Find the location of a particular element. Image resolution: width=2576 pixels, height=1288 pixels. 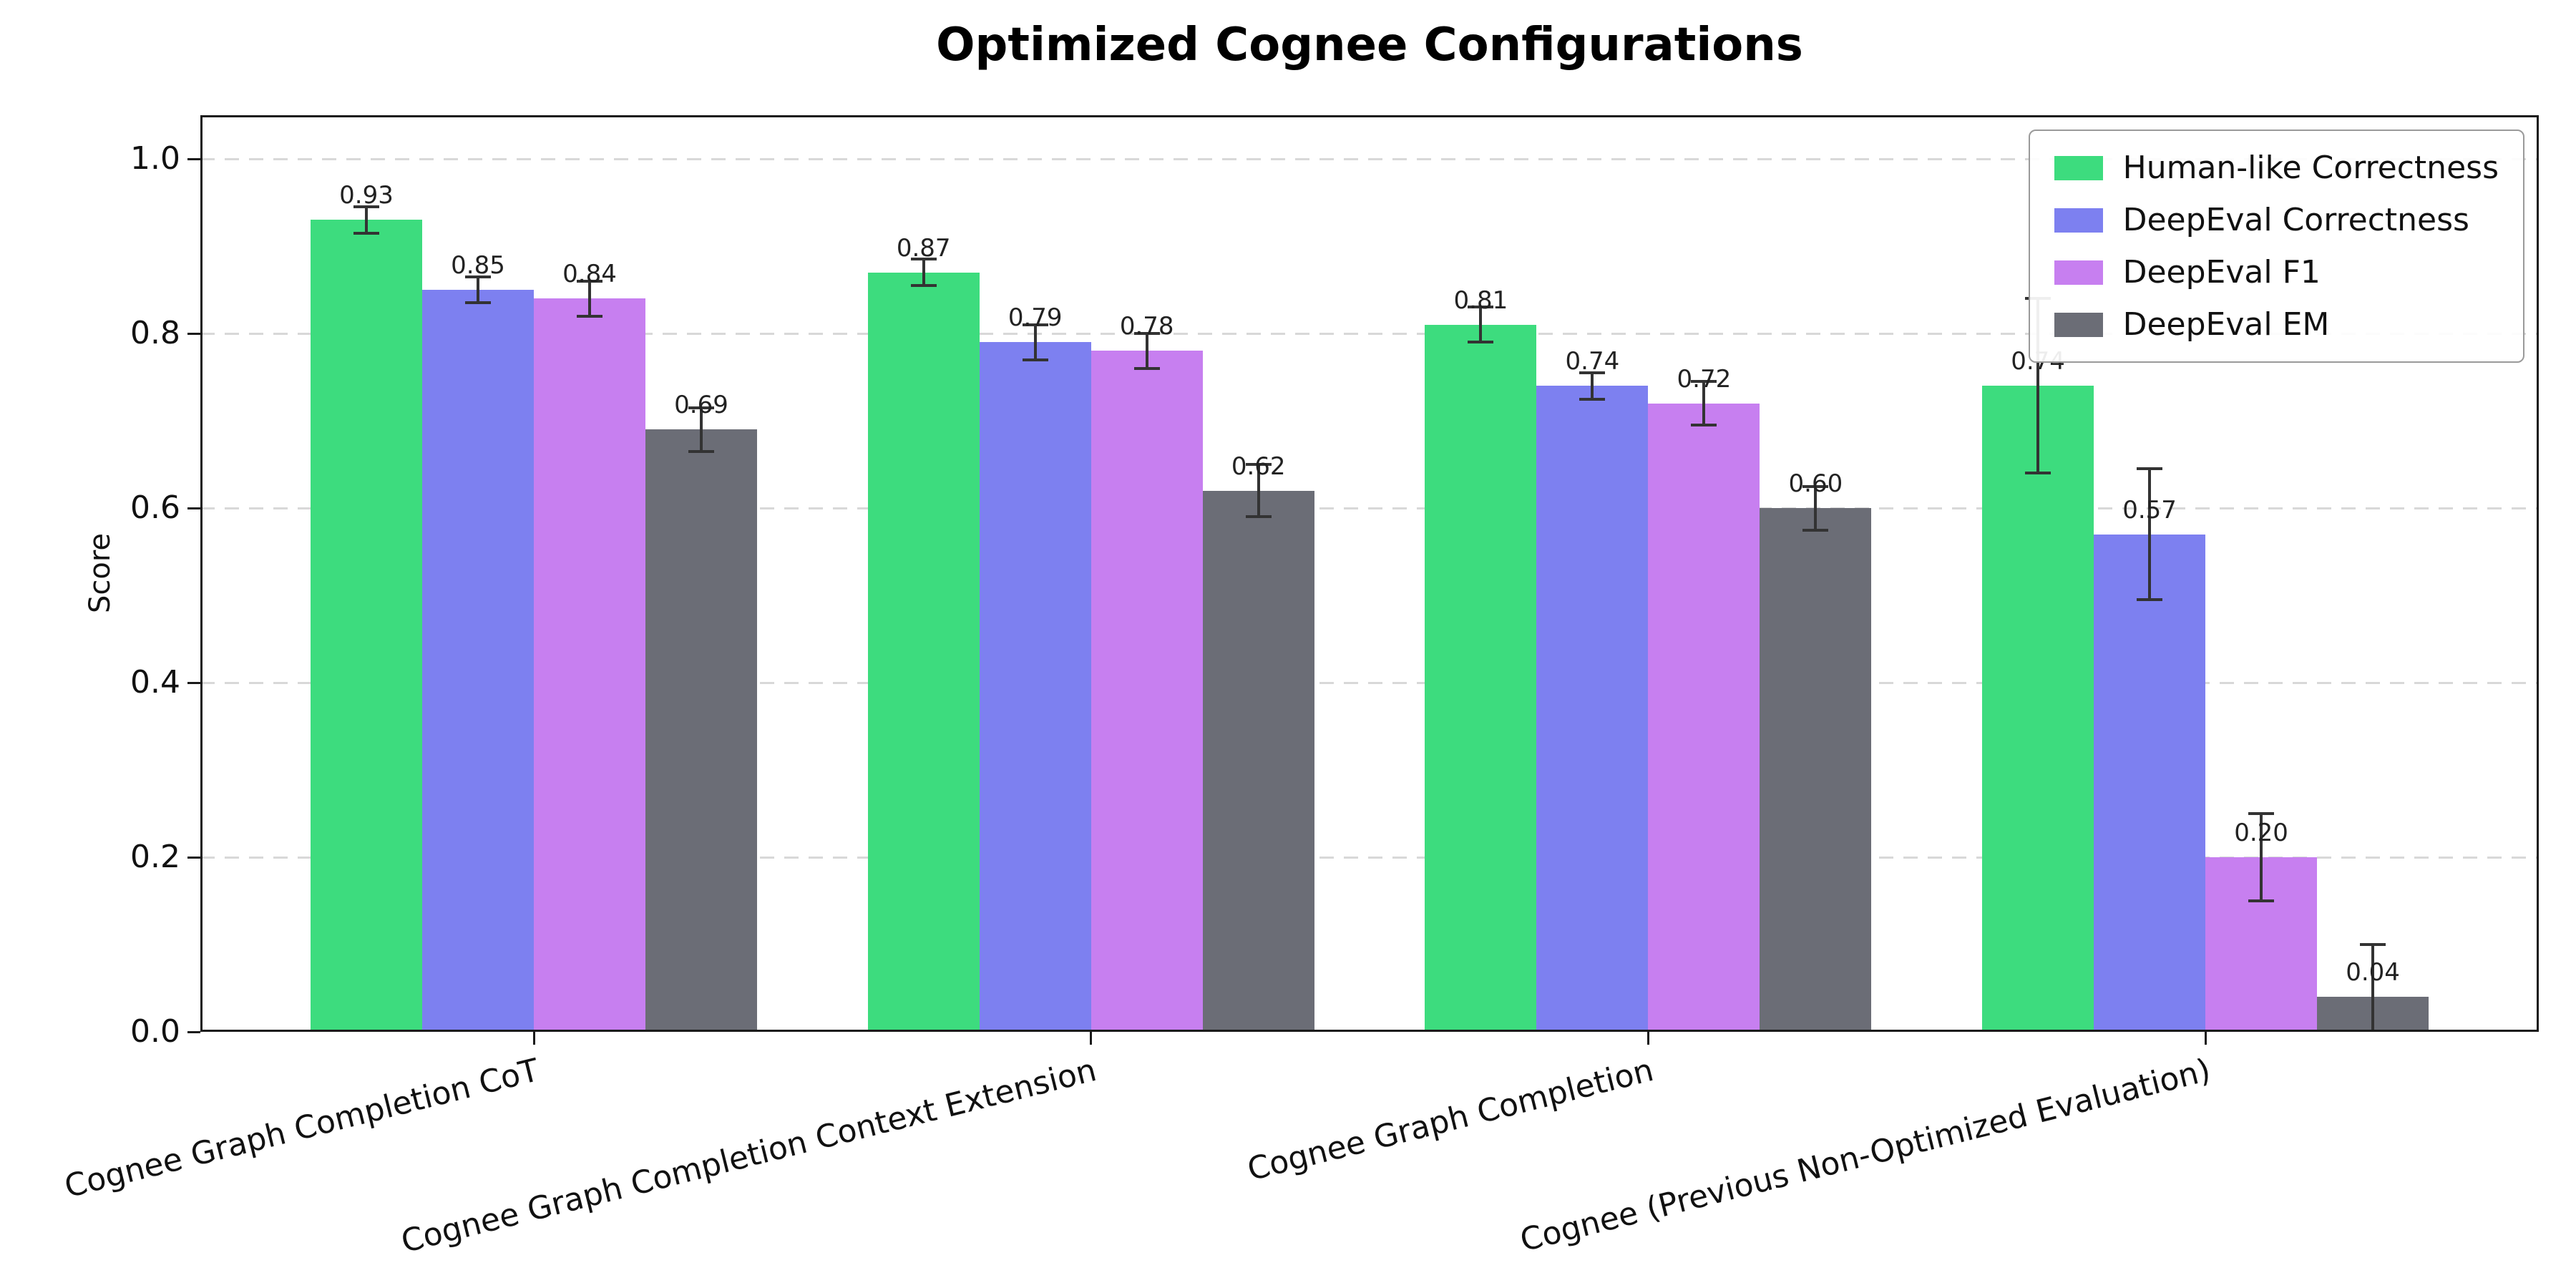

legend-item: DeepEval EM is located at coordinates (2276, 324).